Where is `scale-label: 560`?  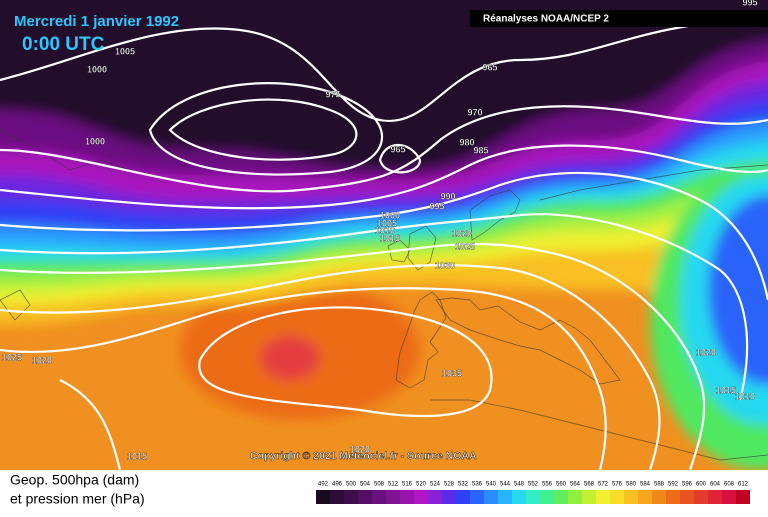 scale-label: 560 is located at coordinates (561, 485).